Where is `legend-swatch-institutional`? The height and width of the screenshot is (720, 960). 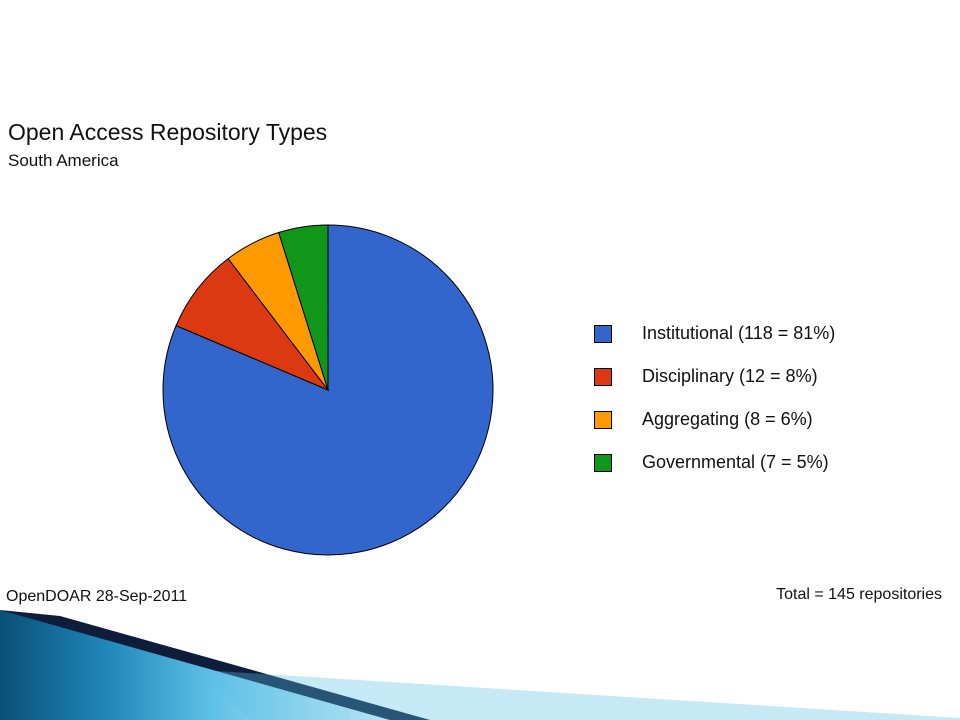 legend-swatch-institutional is located at coordinates (603, 333).